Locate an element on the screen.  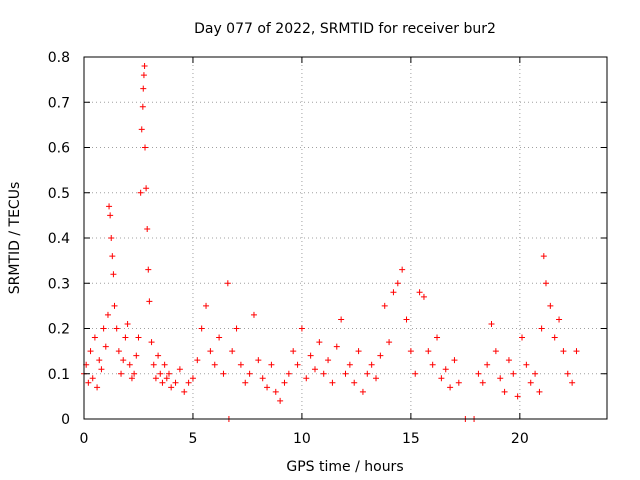
y-tick-label: 0.3 is located at coordinates (59, 284).